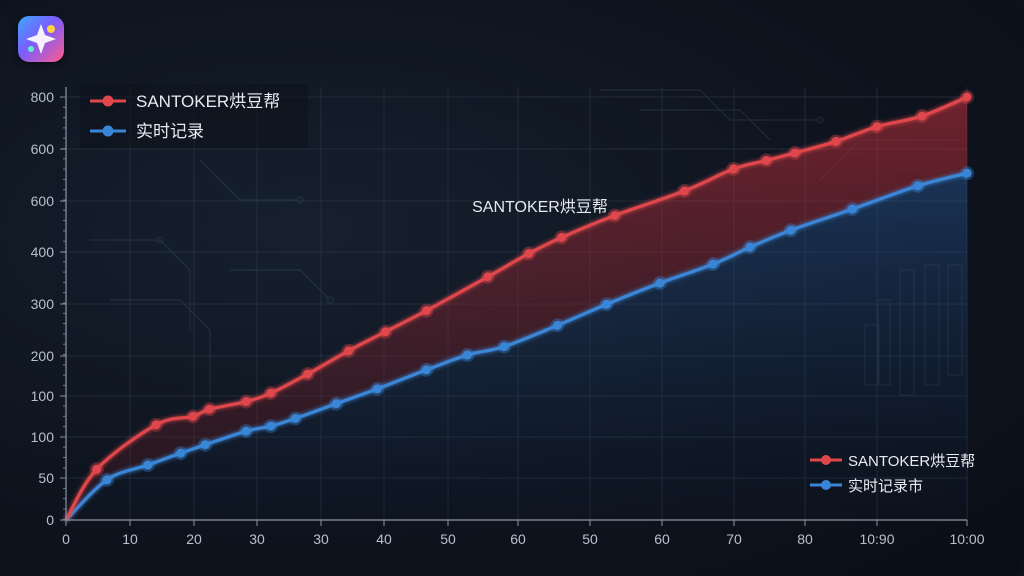  Describe the element at coordinates (46, 478) in the screenshot. I see `y-tick-label: 50` at that location.